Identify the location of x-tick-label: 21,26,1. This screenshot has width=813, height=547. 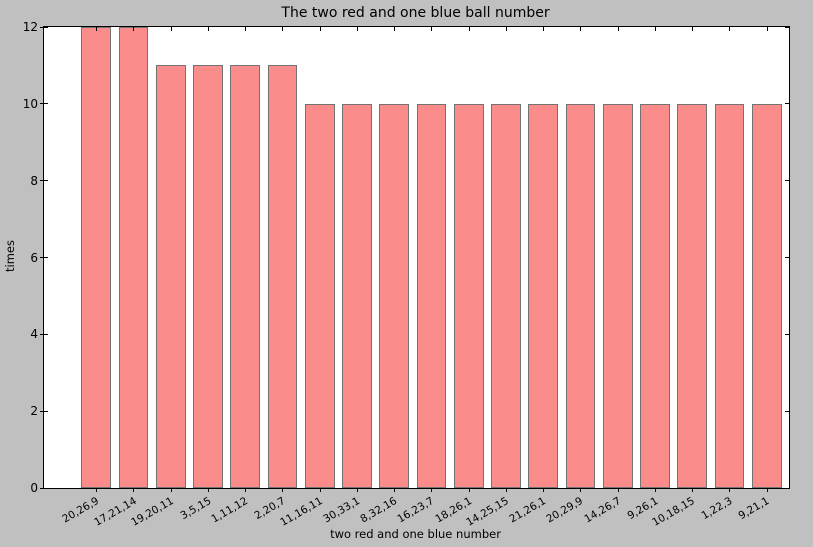
(528, 510).